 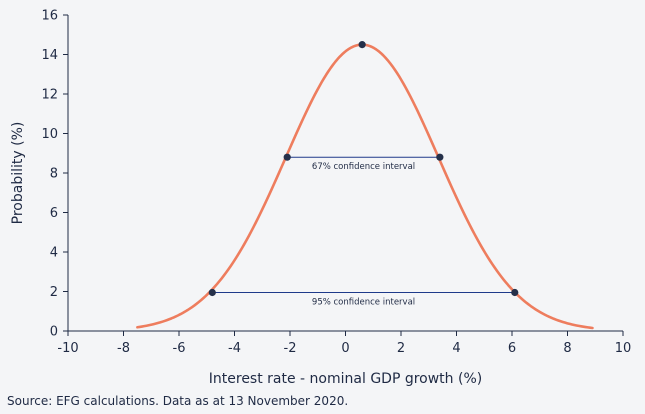 What do you see at coordinates (54, 292) in the screenshot?
I see `y-tick-label: 2` at bounding box center [54, 292].